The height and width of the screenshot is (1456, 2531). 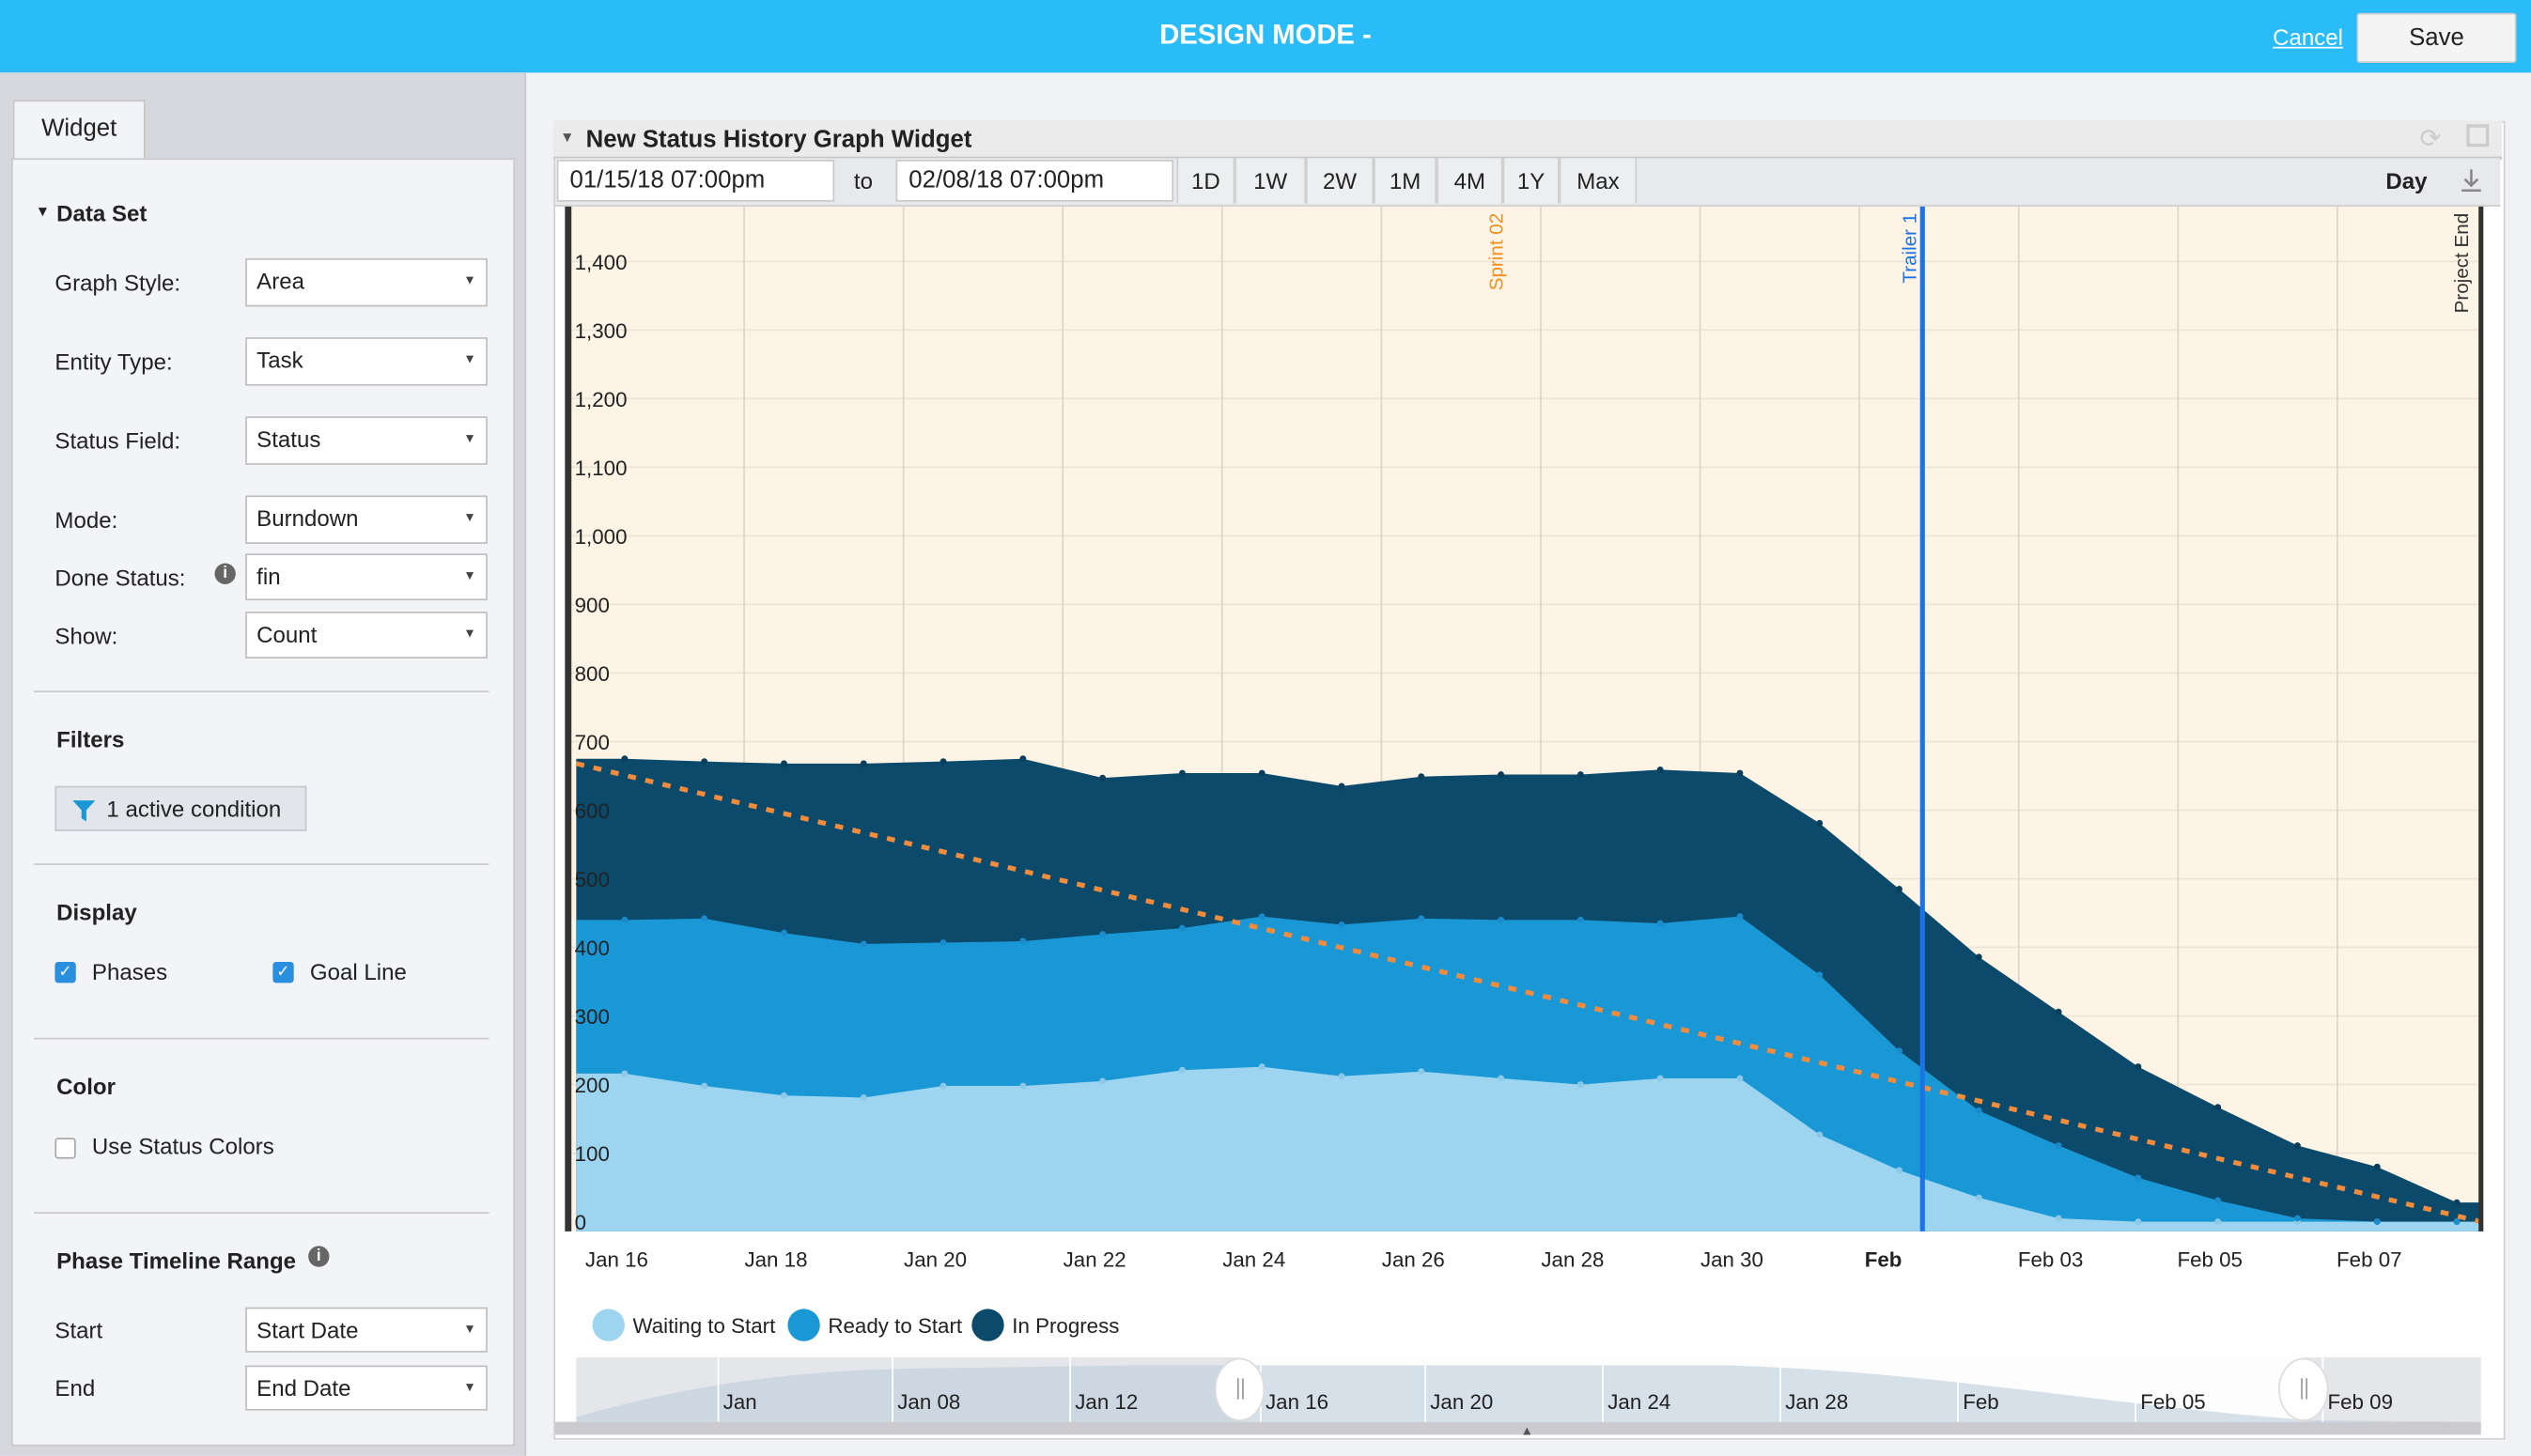 I want to click on end-label: End, so click(x=75, y=1388).